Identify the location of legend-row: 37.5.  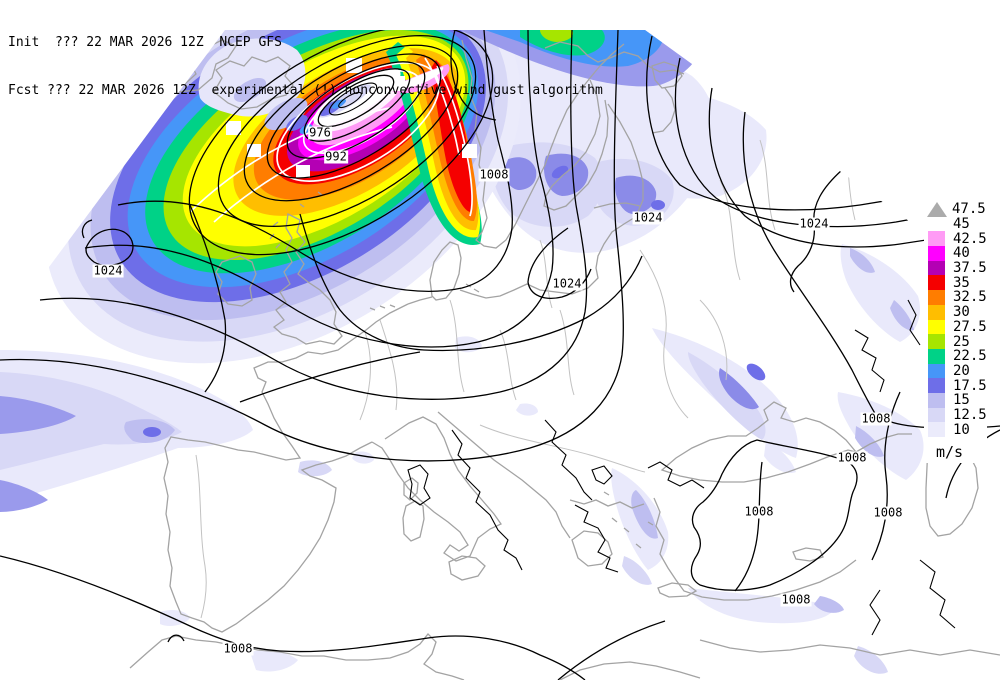
(957, 268).